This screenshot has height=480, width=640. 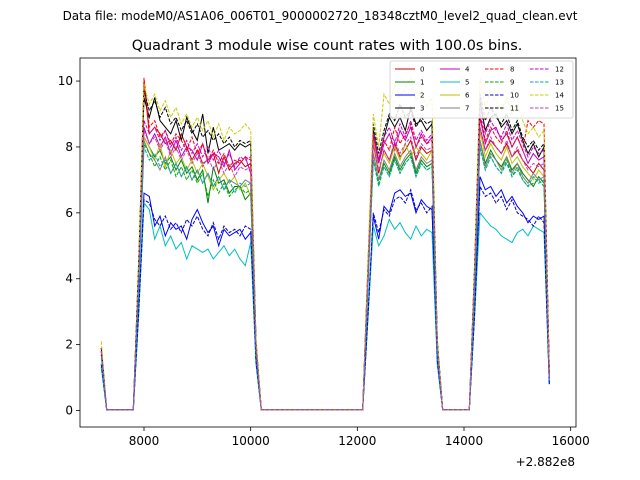 What do you see at coordinates (409, 109) in the screenshot?
I see `legend-entry-3: 3` at bounding box center [409, 109].